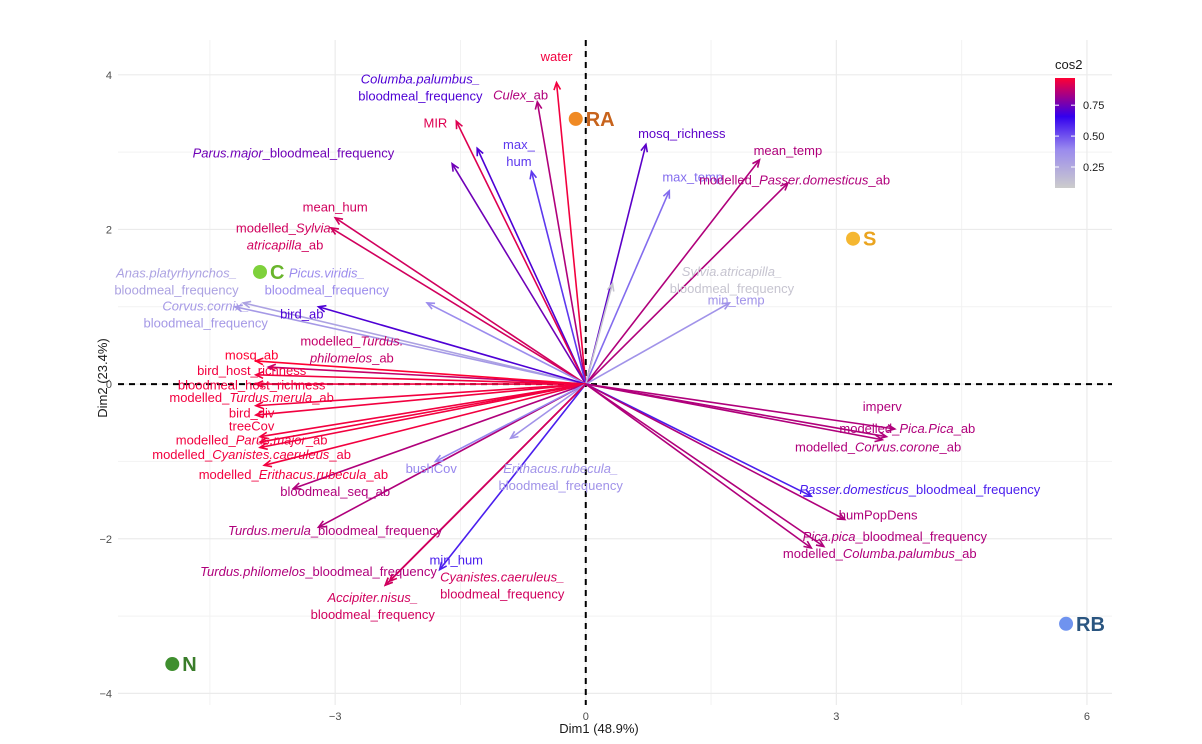  I want to click on variable-label-segment: min_temp, so click(736, 299).